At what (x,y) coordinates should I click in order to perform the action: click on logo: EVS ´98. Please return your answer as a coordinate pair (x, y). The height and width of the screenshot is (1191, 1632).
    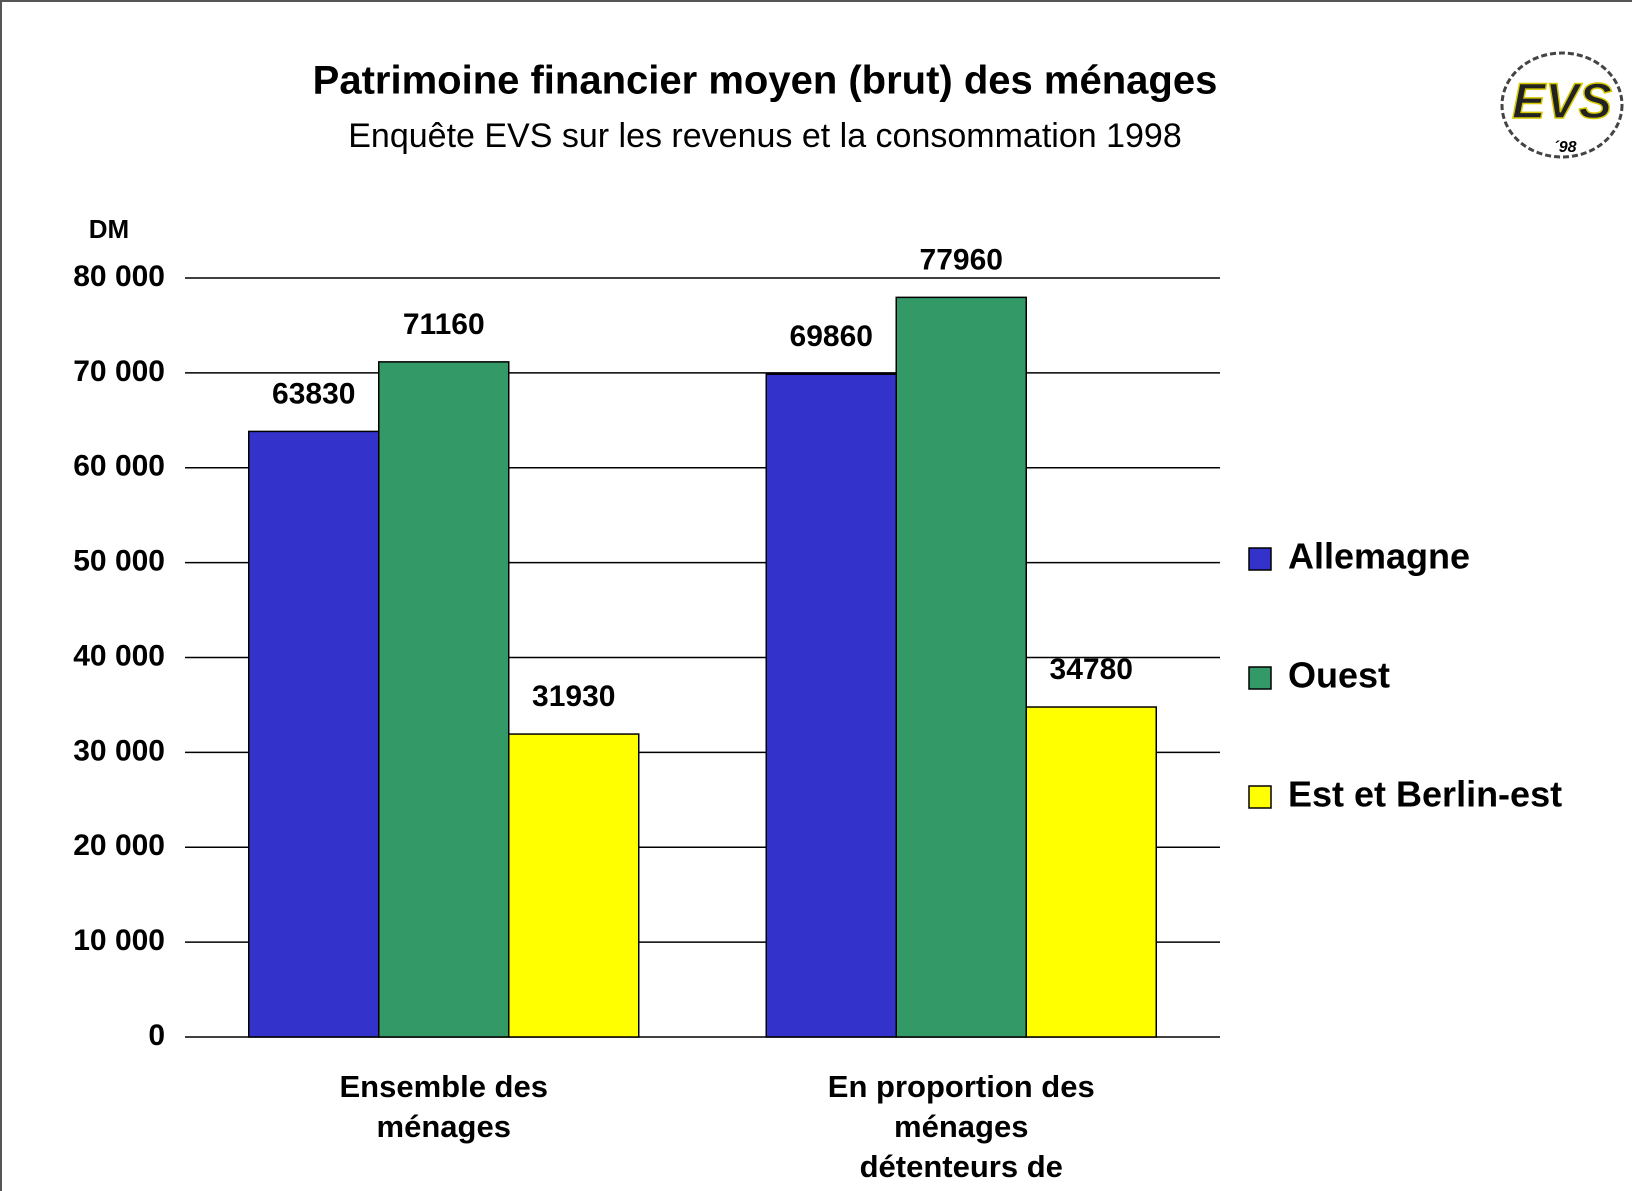
    Looking at the image, I should click on (1562, 105).